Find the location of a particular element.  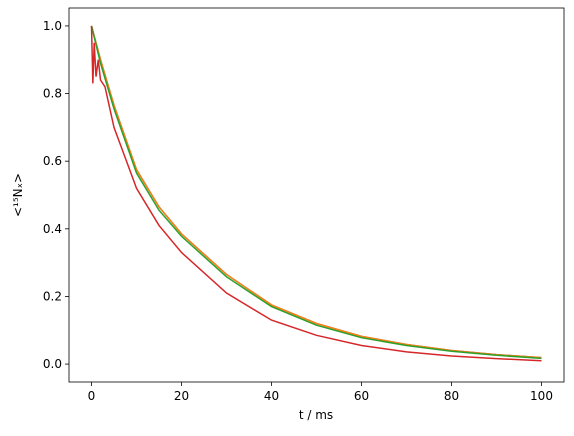

x-axis-label: t / ms is located at coordinates (316, 415).